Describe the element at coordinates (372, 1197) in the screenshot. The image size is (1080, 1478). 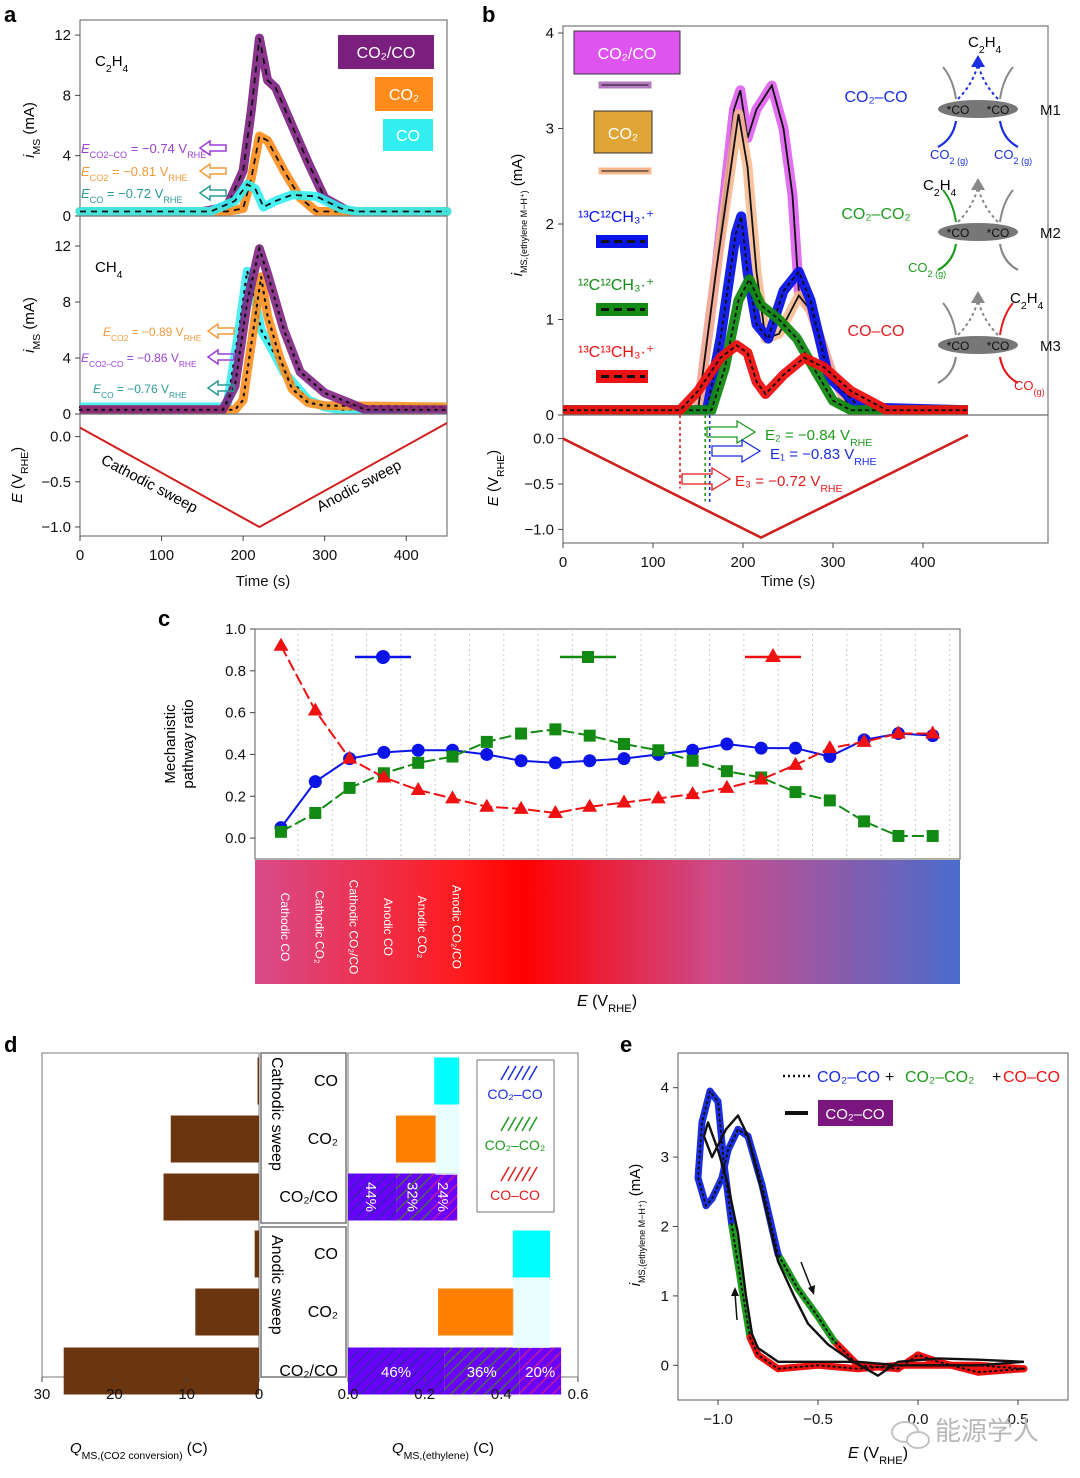
I see `bar-segment-CO₂–CO` at that location.